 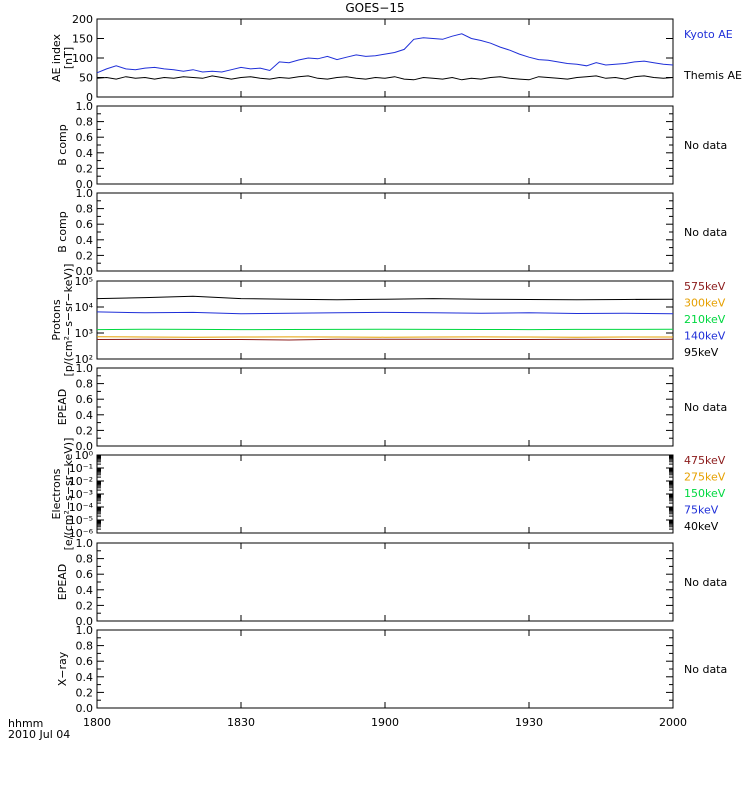 What do you see at coordinates (85, 543) in the screenshot?
I see `ytick-label-epead2: 1.0` at bounding box center [85, 543].